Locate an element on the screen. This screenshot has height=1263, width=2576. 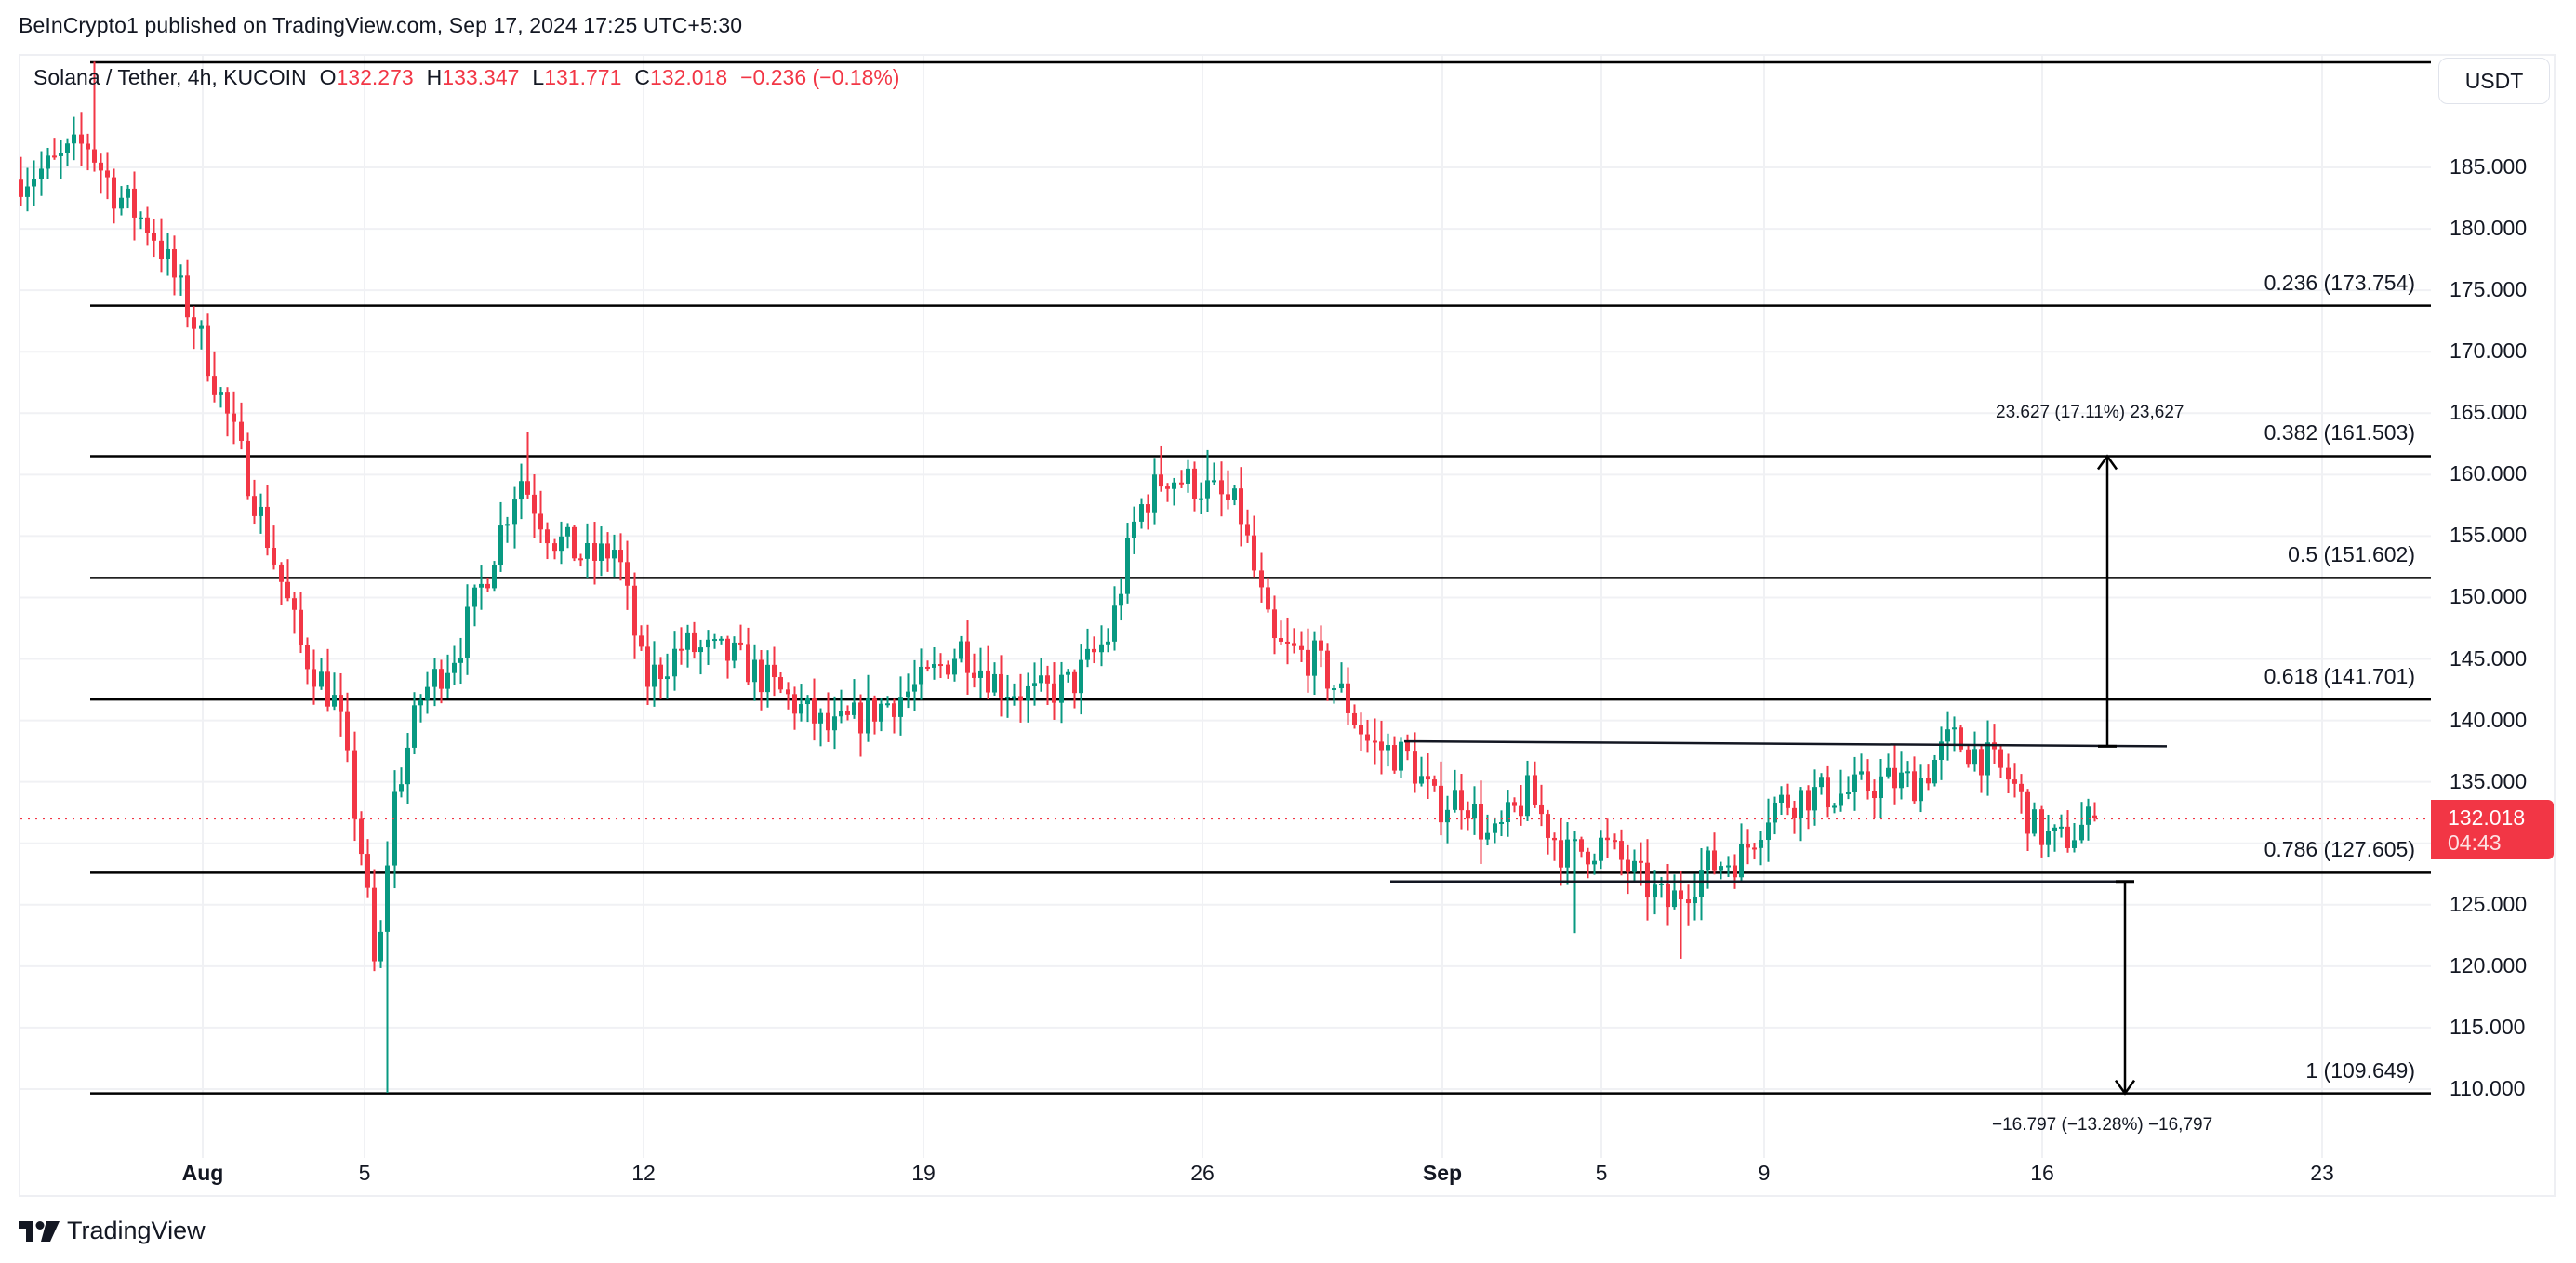
price-tick-label: 150.000 is located at coordinates (2489, 597).